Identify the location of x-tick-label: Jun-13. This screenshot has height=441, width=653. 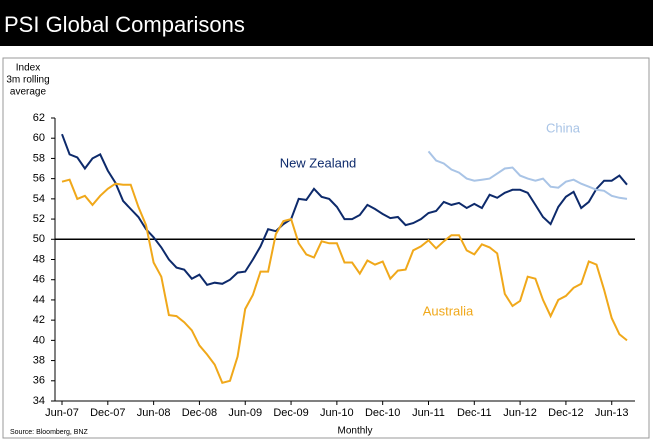
(612, 413).